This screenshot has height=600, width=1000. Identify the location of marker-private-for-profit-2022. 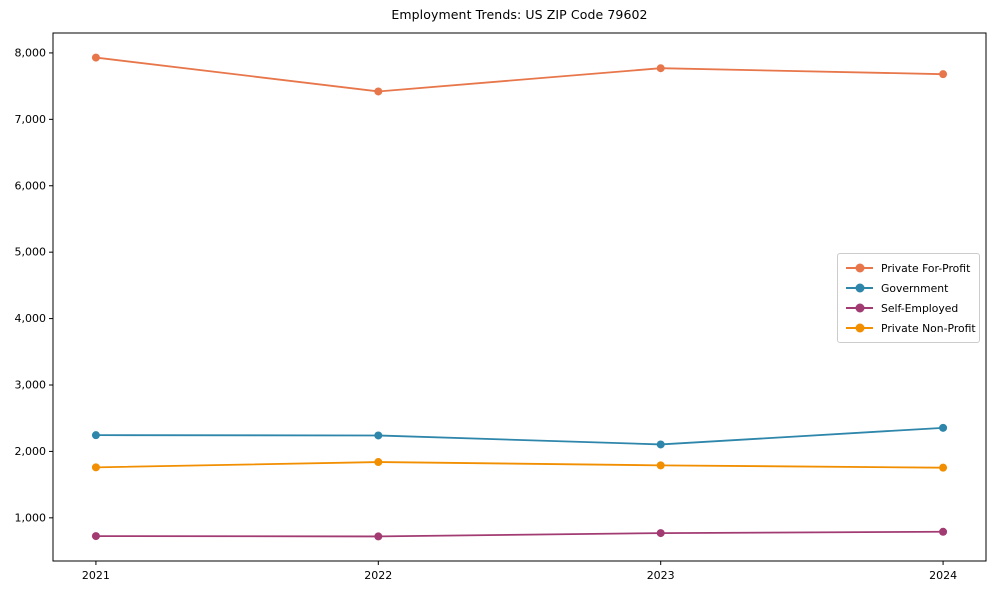
(378, 91).